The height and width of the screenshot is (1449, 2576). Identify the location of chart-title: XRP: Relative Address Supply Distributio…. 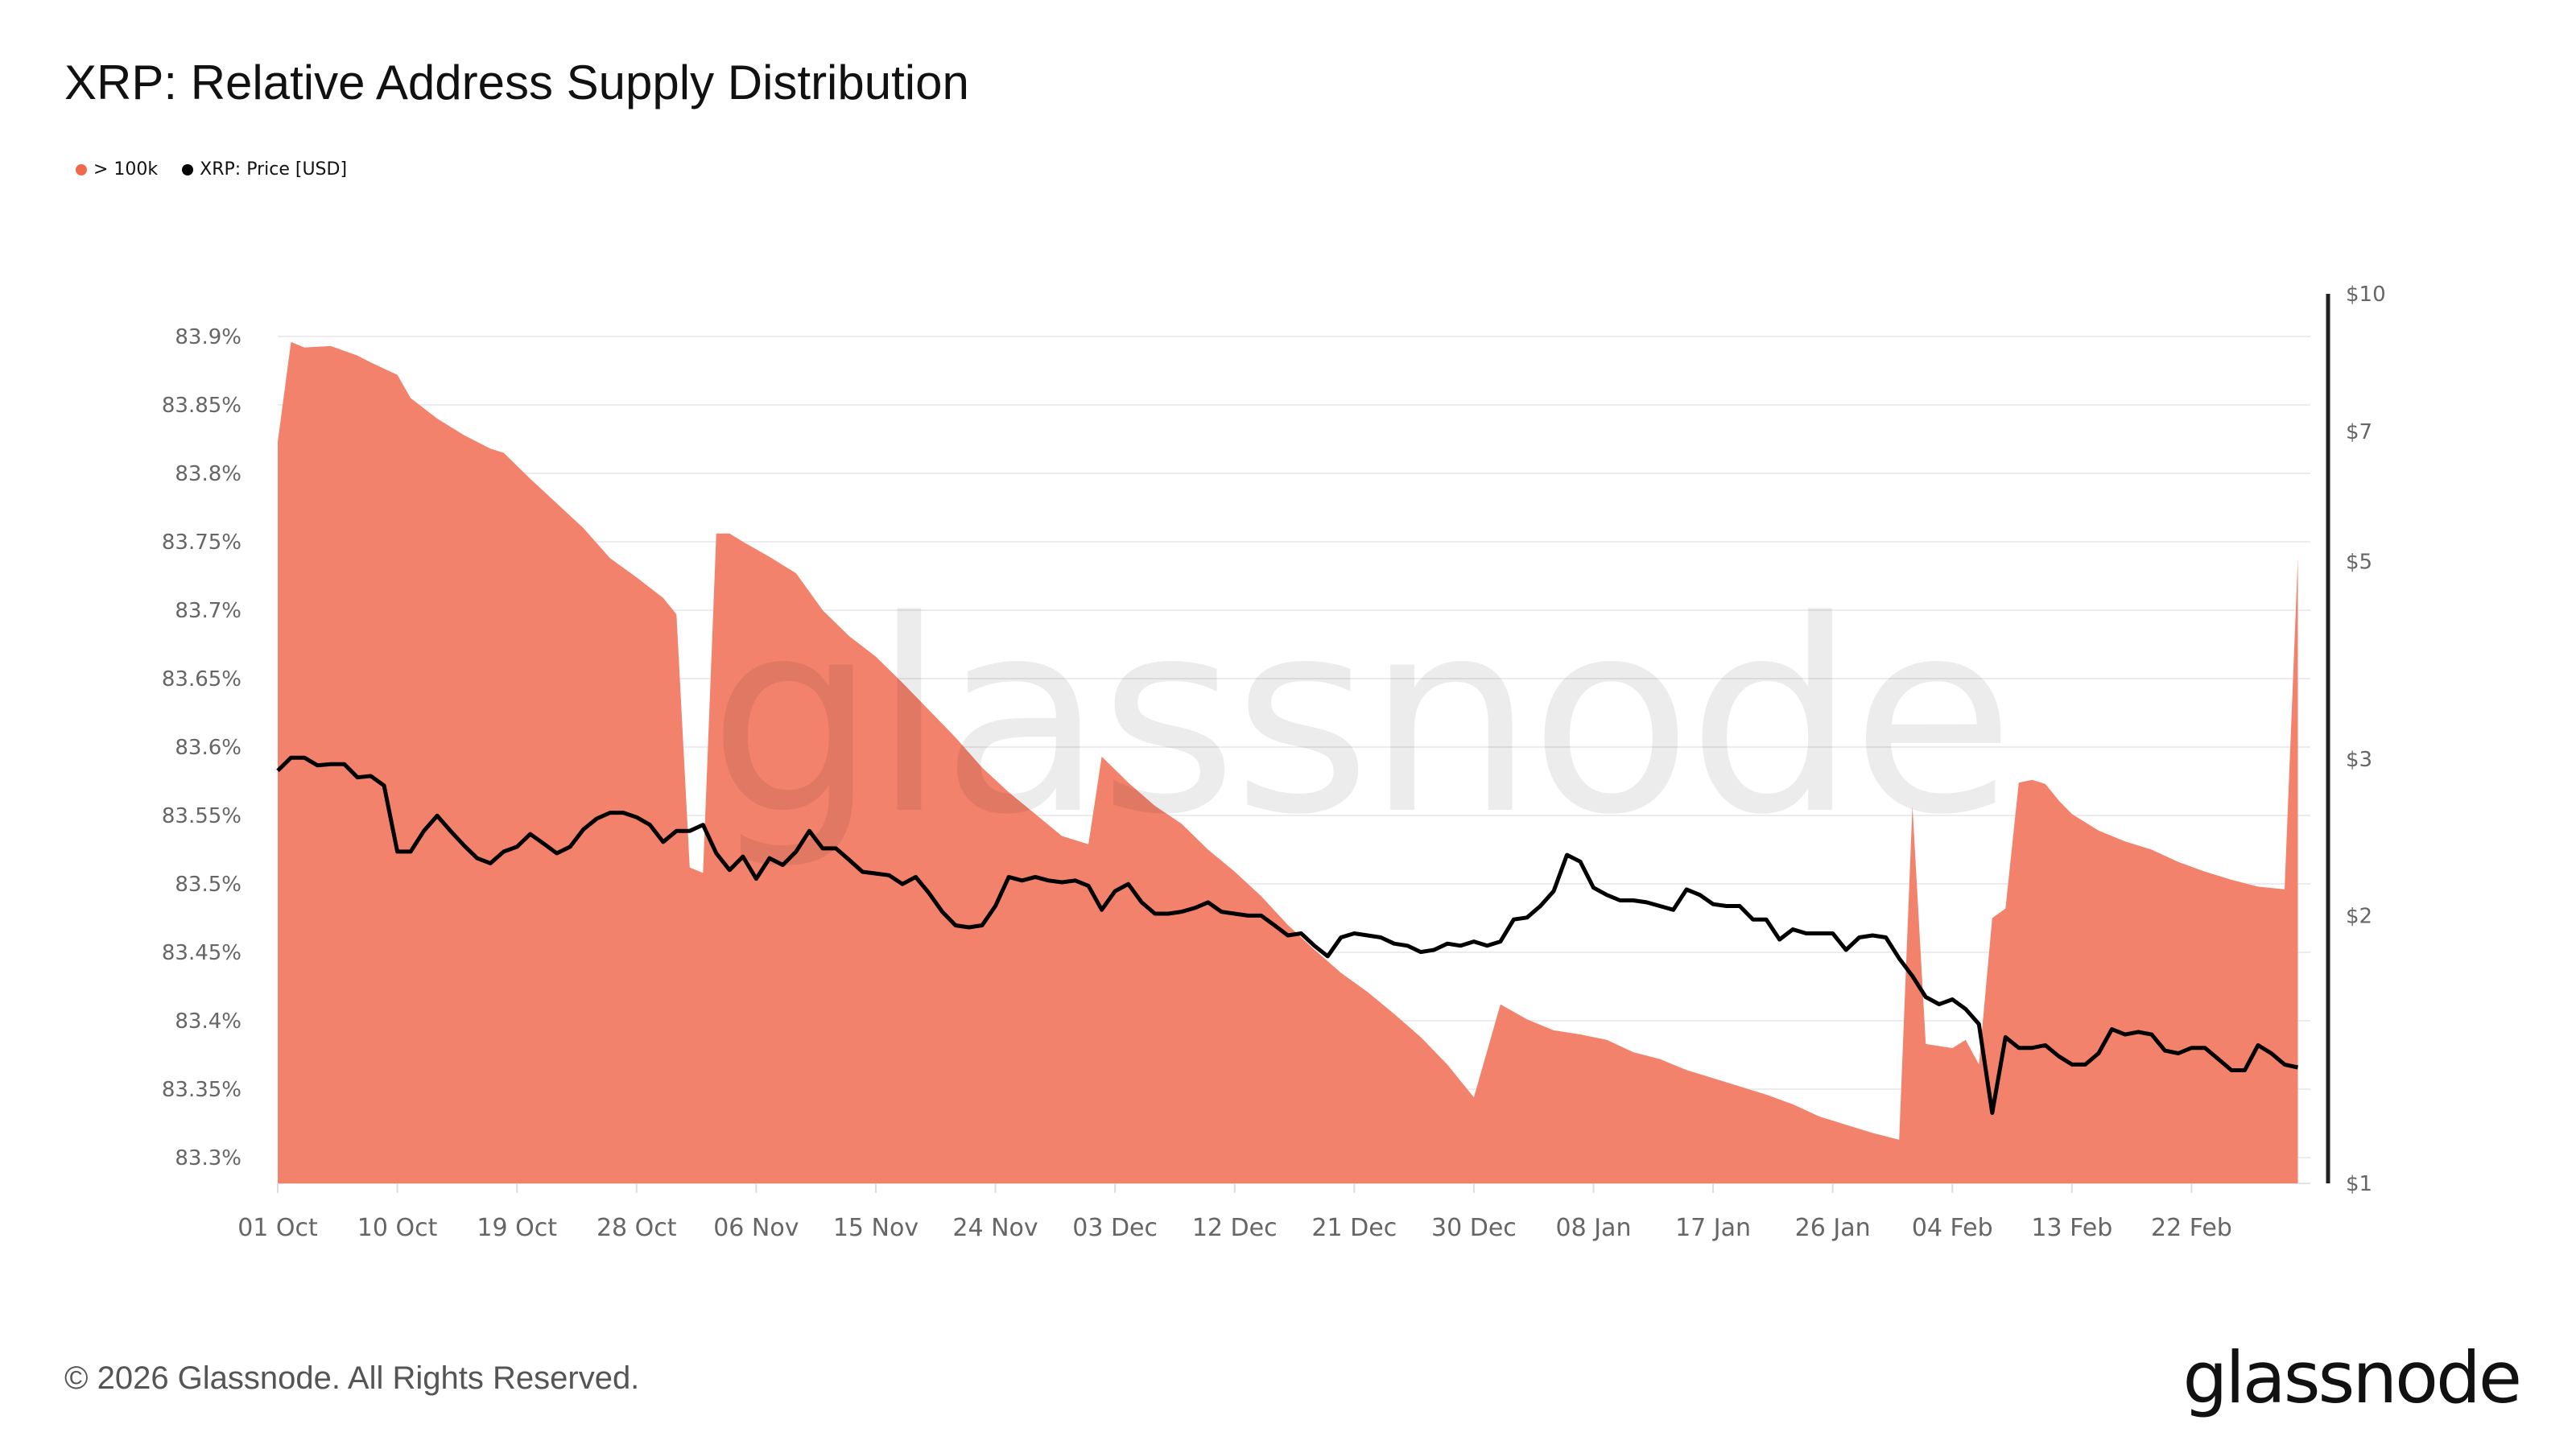
(516, 82).